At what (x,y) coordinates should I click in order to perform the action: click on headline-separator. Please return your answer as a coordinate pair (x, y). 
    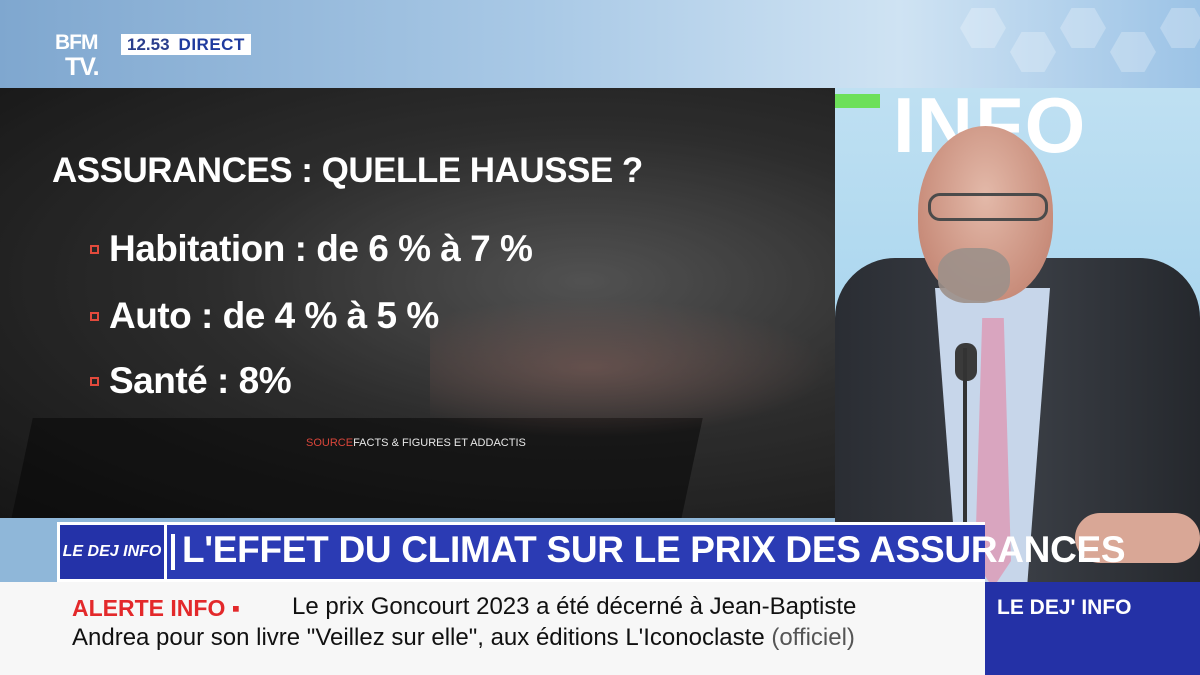
    Looking at the image, I should click on (173, 552).